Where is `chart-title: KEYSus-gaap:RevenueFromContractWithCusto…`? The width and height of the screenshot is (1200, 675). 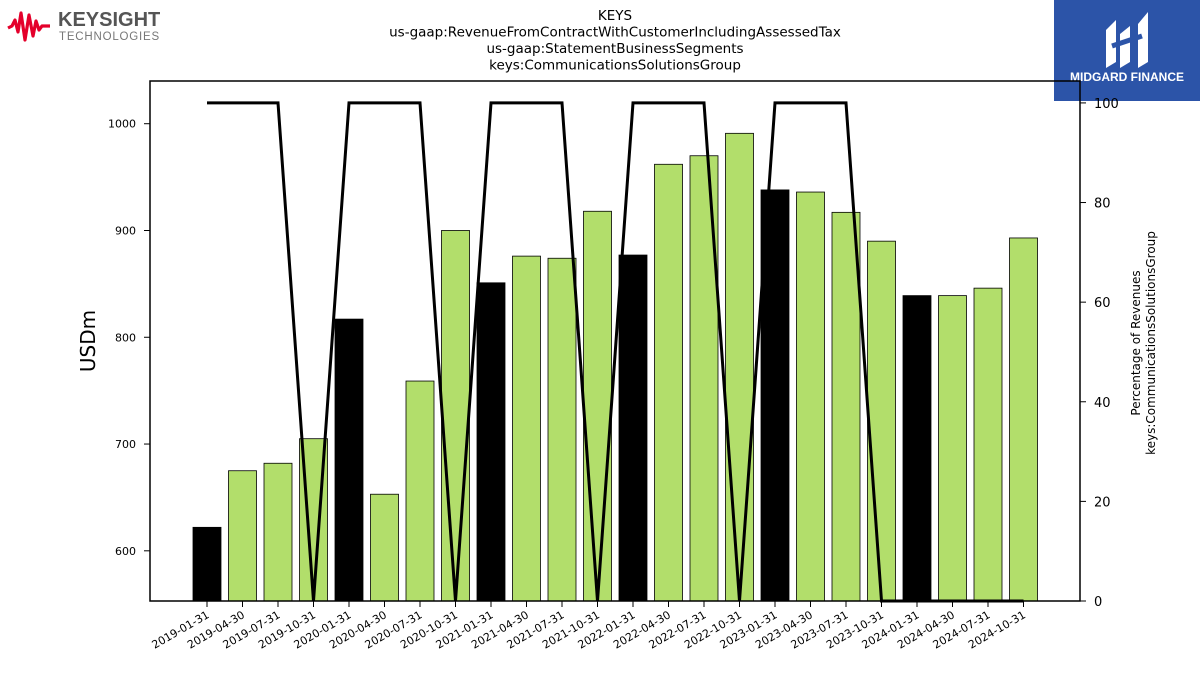 chart-title: KEYSus-gaap:RevenueFromContractWithCusto… is located at coordinates (615, 41).